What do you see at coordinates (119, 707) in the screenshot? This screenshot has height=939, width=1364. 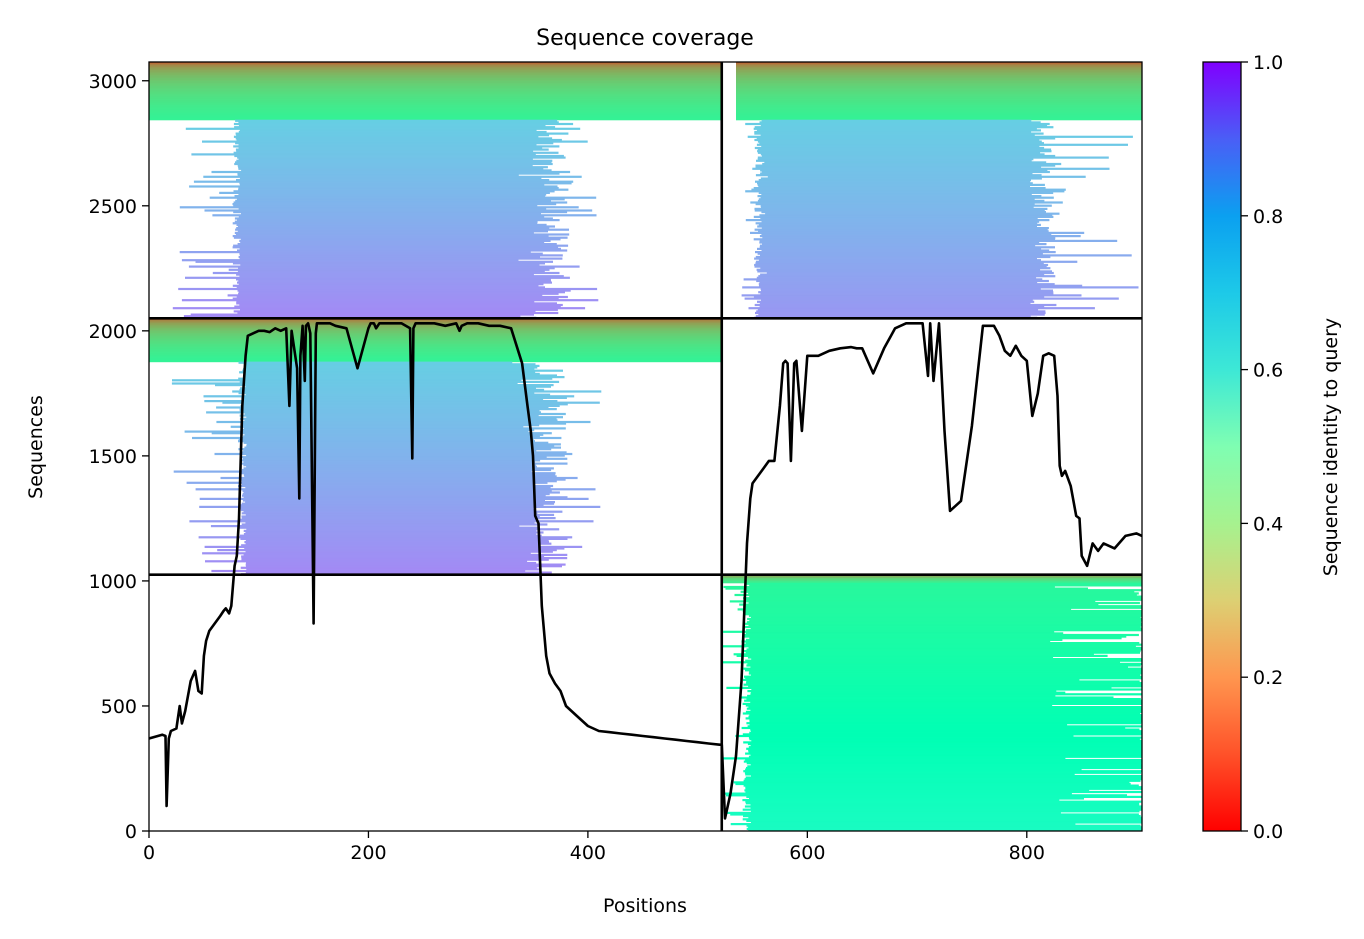 I see `y-tick-label: 500` at bounding box center [119, 707].